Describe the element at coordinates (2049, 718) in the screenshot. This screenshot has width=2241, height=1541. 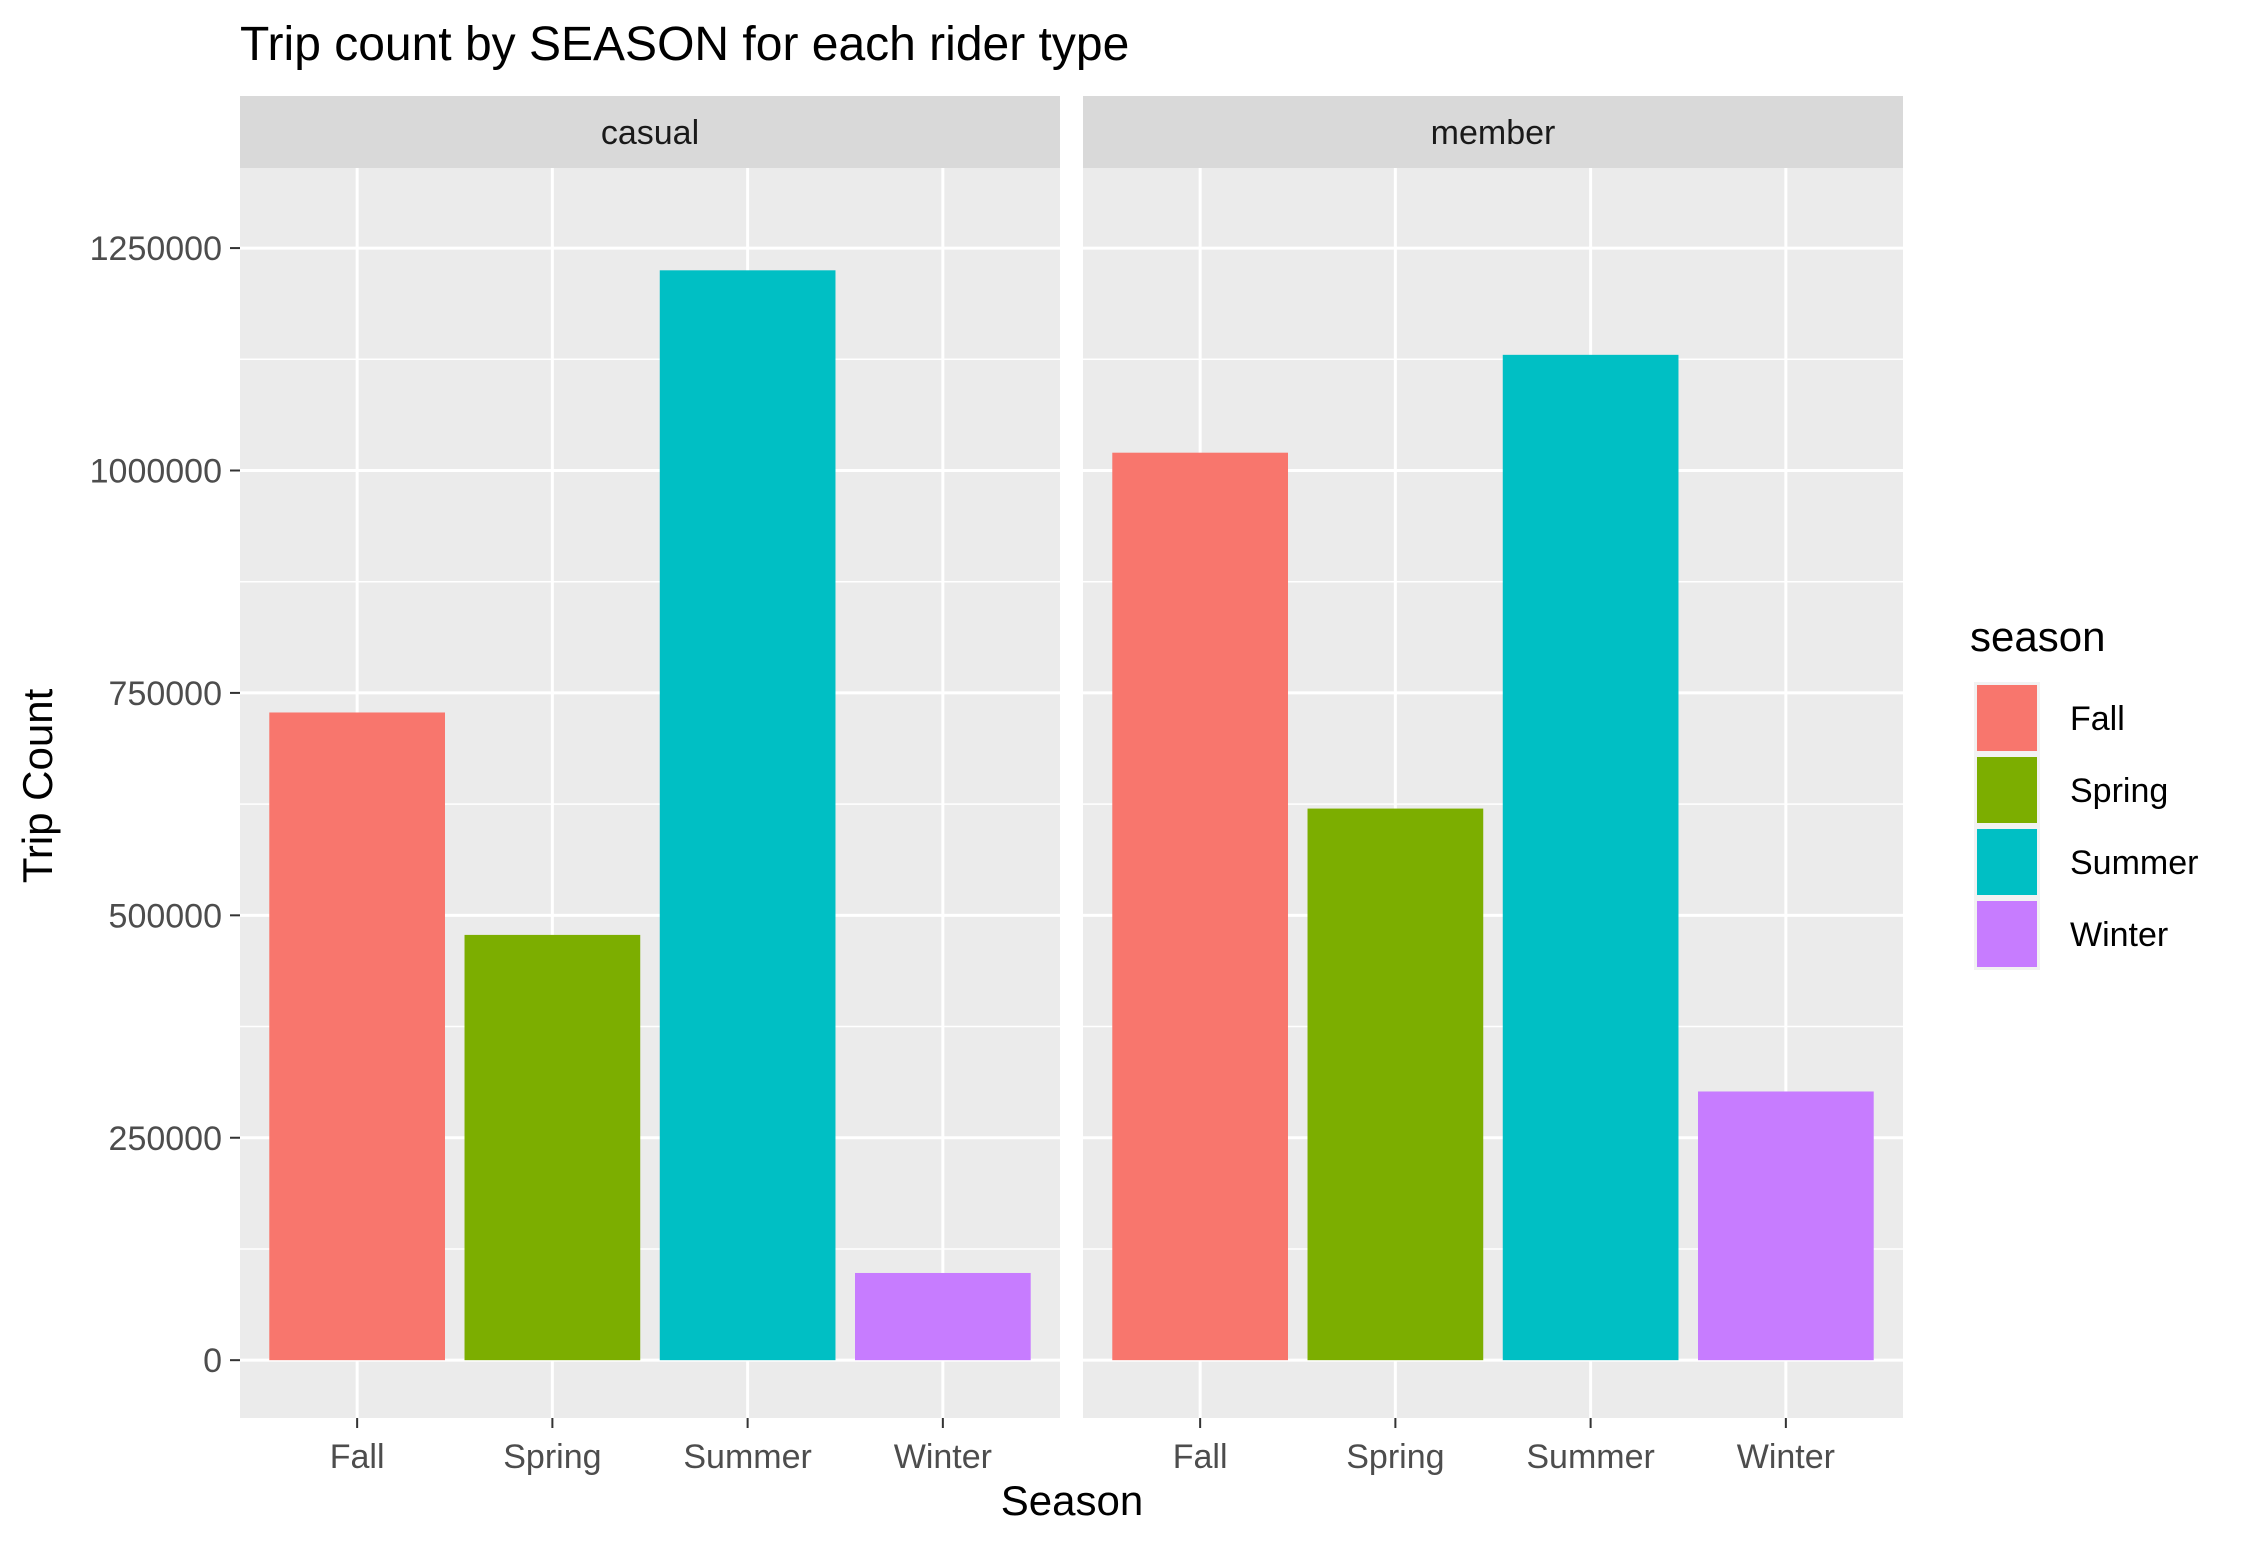
I see `legend-item-fall: Fall` at that location.